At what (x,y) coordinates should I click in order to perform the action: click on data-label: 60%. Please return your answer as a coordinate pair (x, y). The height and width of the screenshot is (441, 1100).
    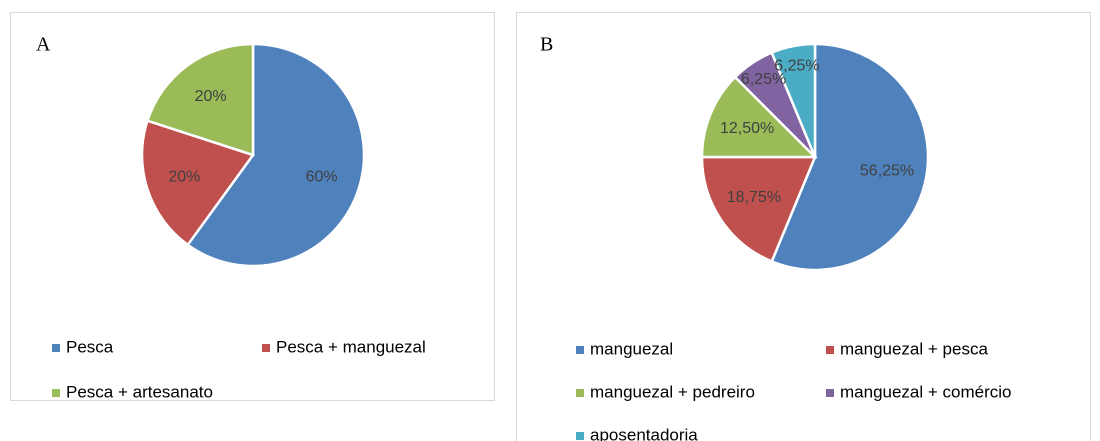
    Looking at the image, I should click on (322, 177).